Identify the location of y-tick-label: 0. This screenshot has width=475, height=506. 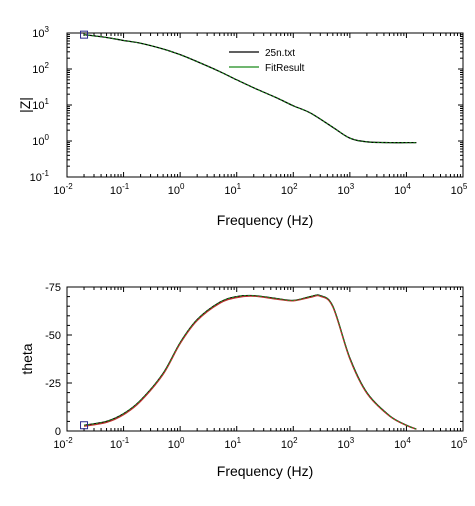
(58, 432).